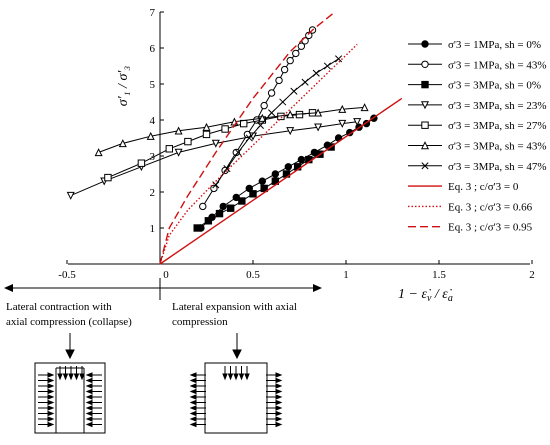 The height and width of the screenshot is (445, 550). I want to click on legend-item: σ'3 = 3MPa, sh = 27%, so click(477, 126).